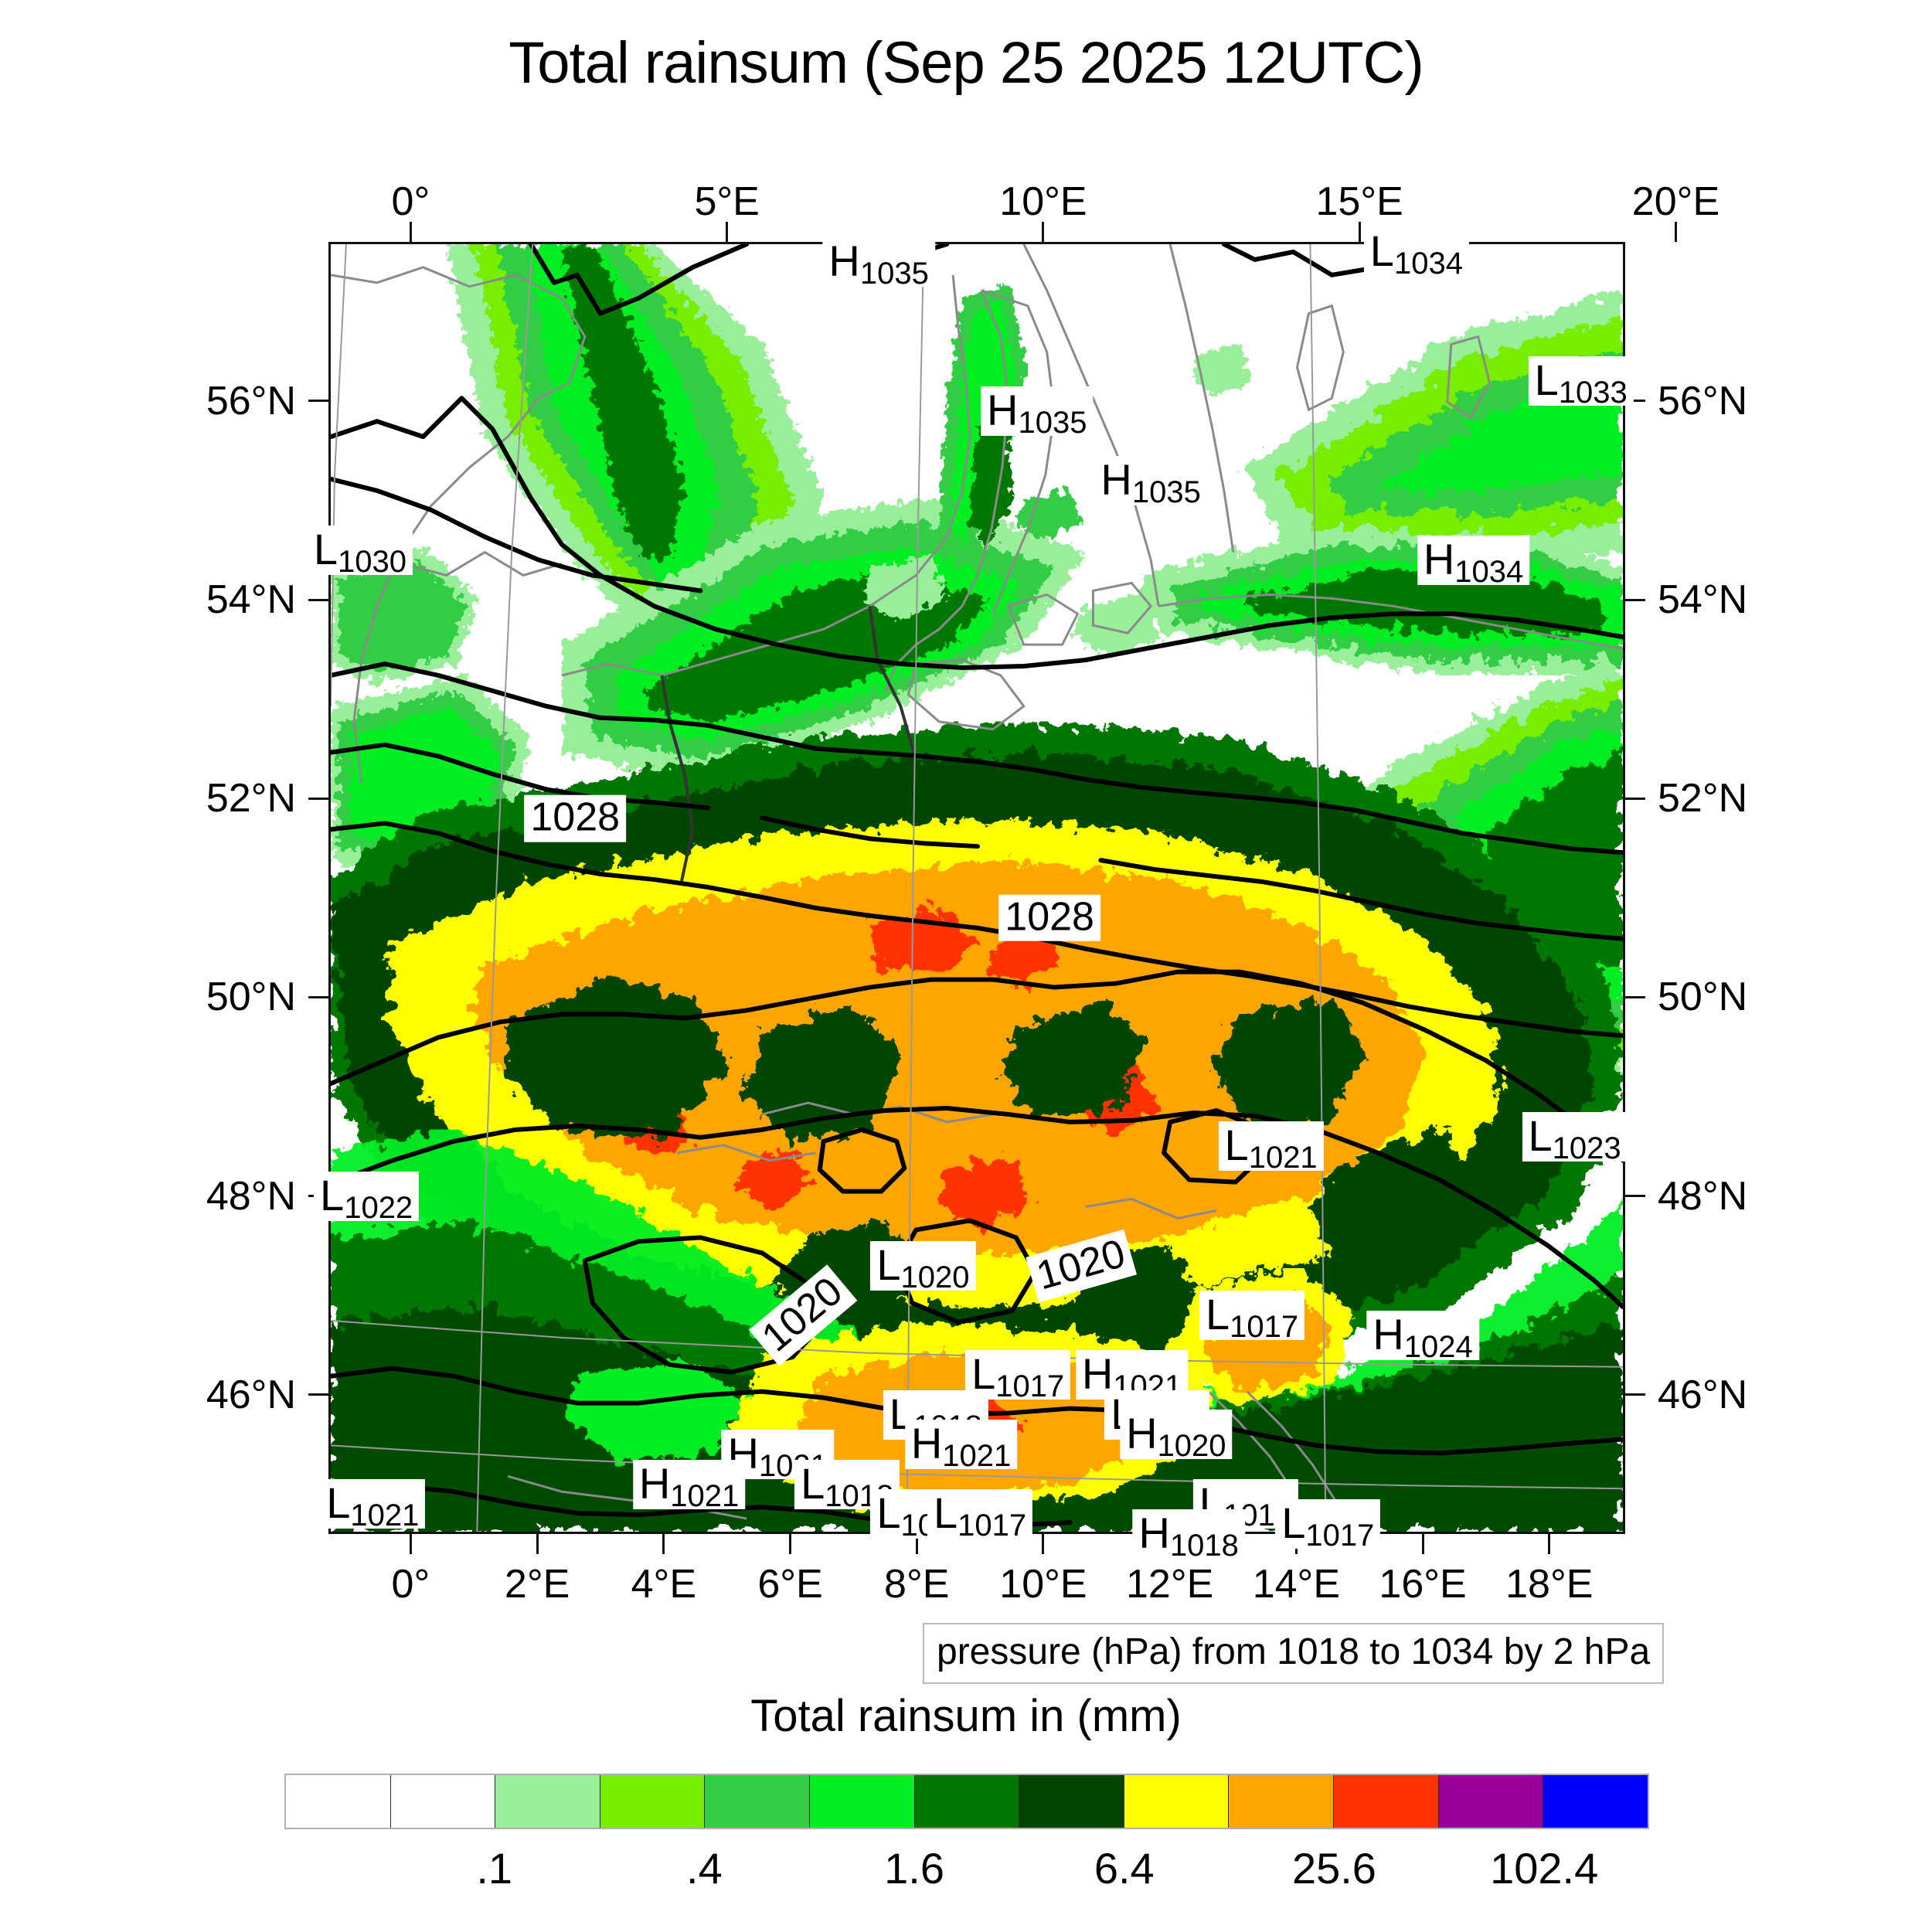 The width and height of the screenshot is (1932, 1932). I want to click on colorbar-tick-label: 6.4, so click(1125, 1869).